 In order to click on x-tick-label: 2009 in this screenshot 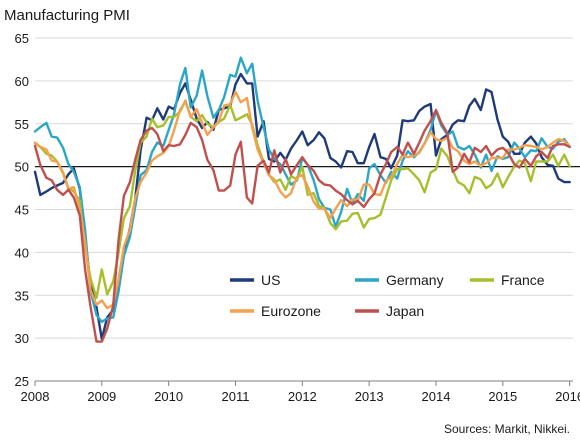, I will do `click(101, 396)`.